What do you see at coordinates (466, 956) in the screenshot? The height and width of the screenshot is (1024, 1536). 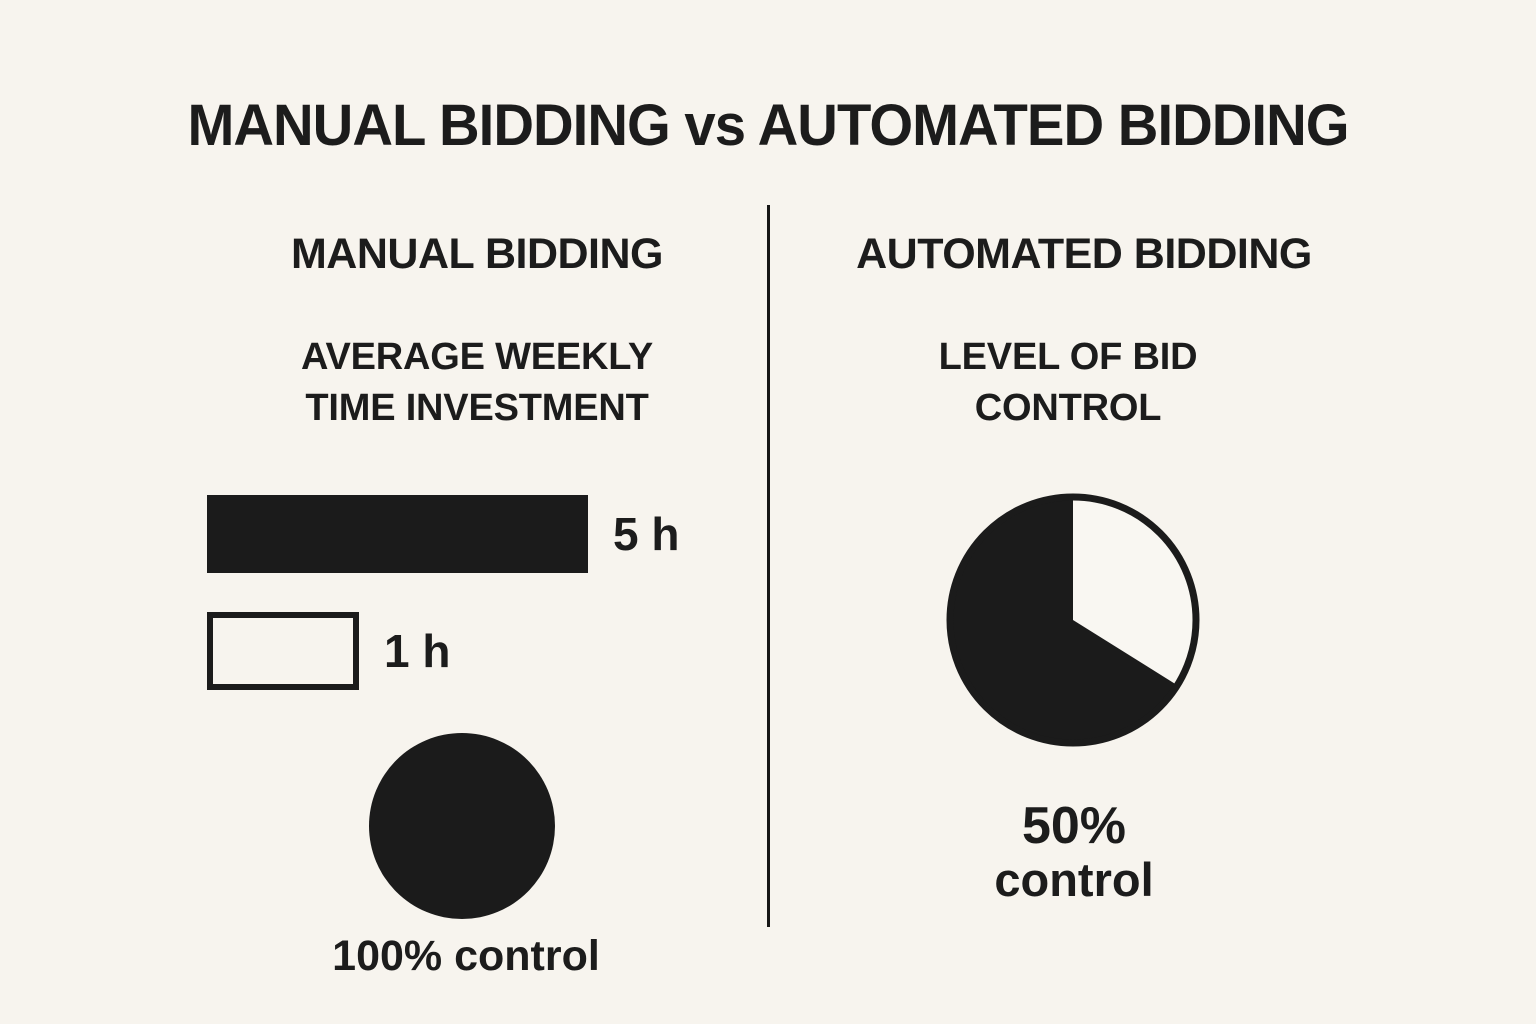 I see `manual-control-label: 100% control` at bounding box center [466, 956].